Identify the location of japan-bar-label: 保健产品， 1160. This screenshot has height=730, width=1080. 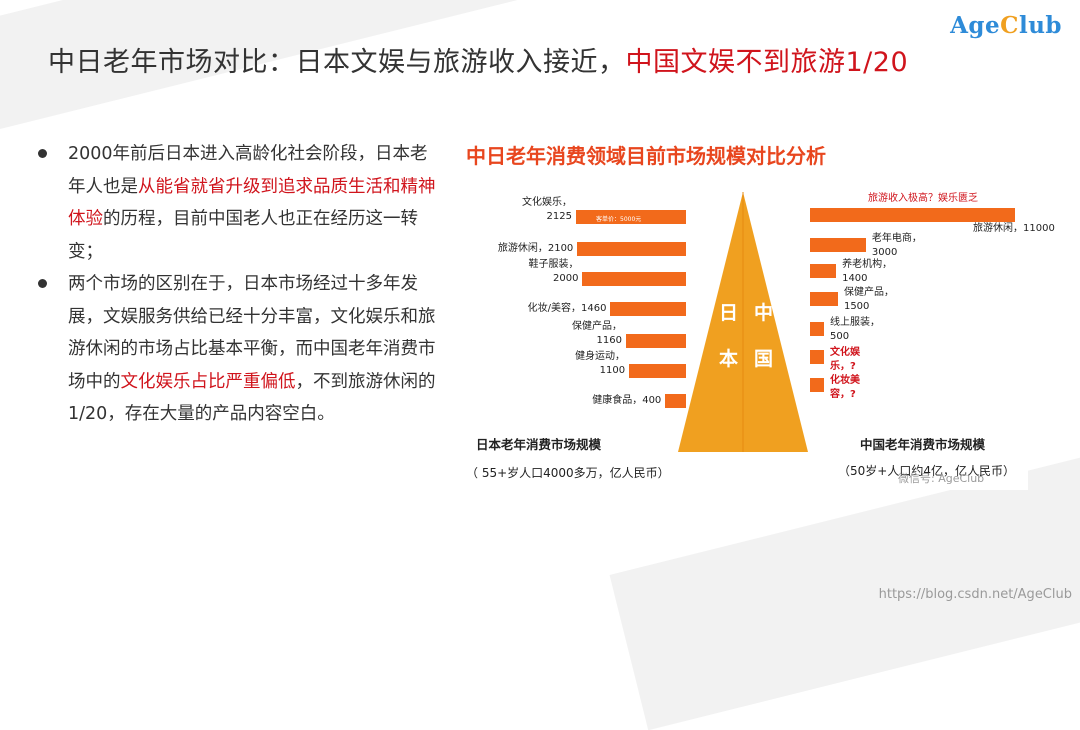
(596, 333).